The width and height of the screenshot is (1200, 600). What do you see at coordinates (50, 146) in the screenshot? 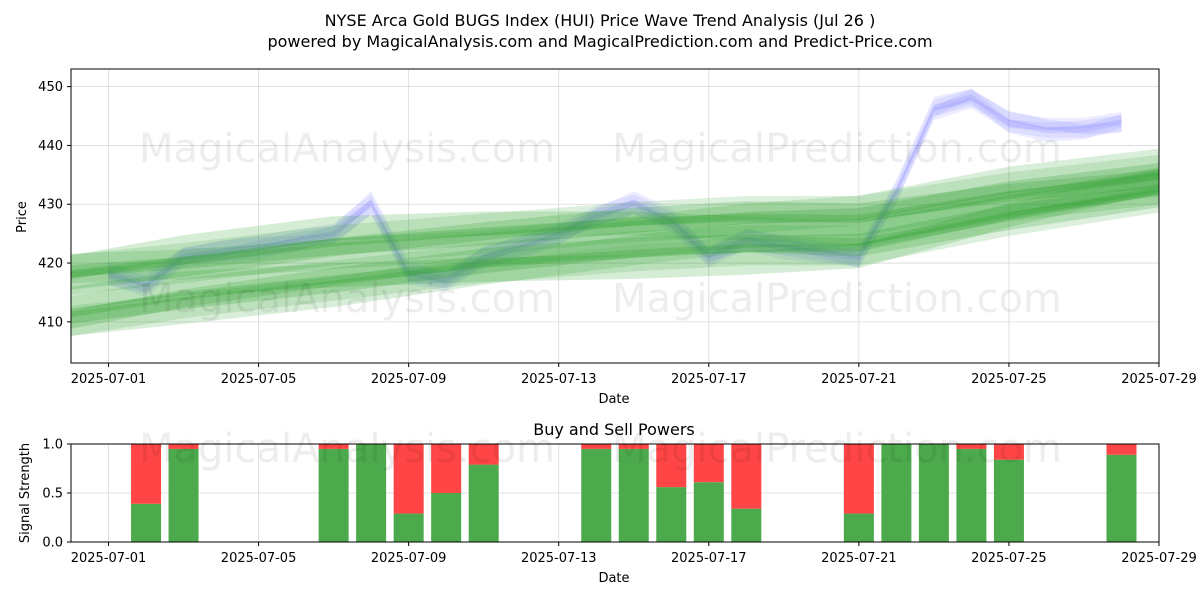
I see `price-y-tick-label: 440` at bounding box center [50, 146].